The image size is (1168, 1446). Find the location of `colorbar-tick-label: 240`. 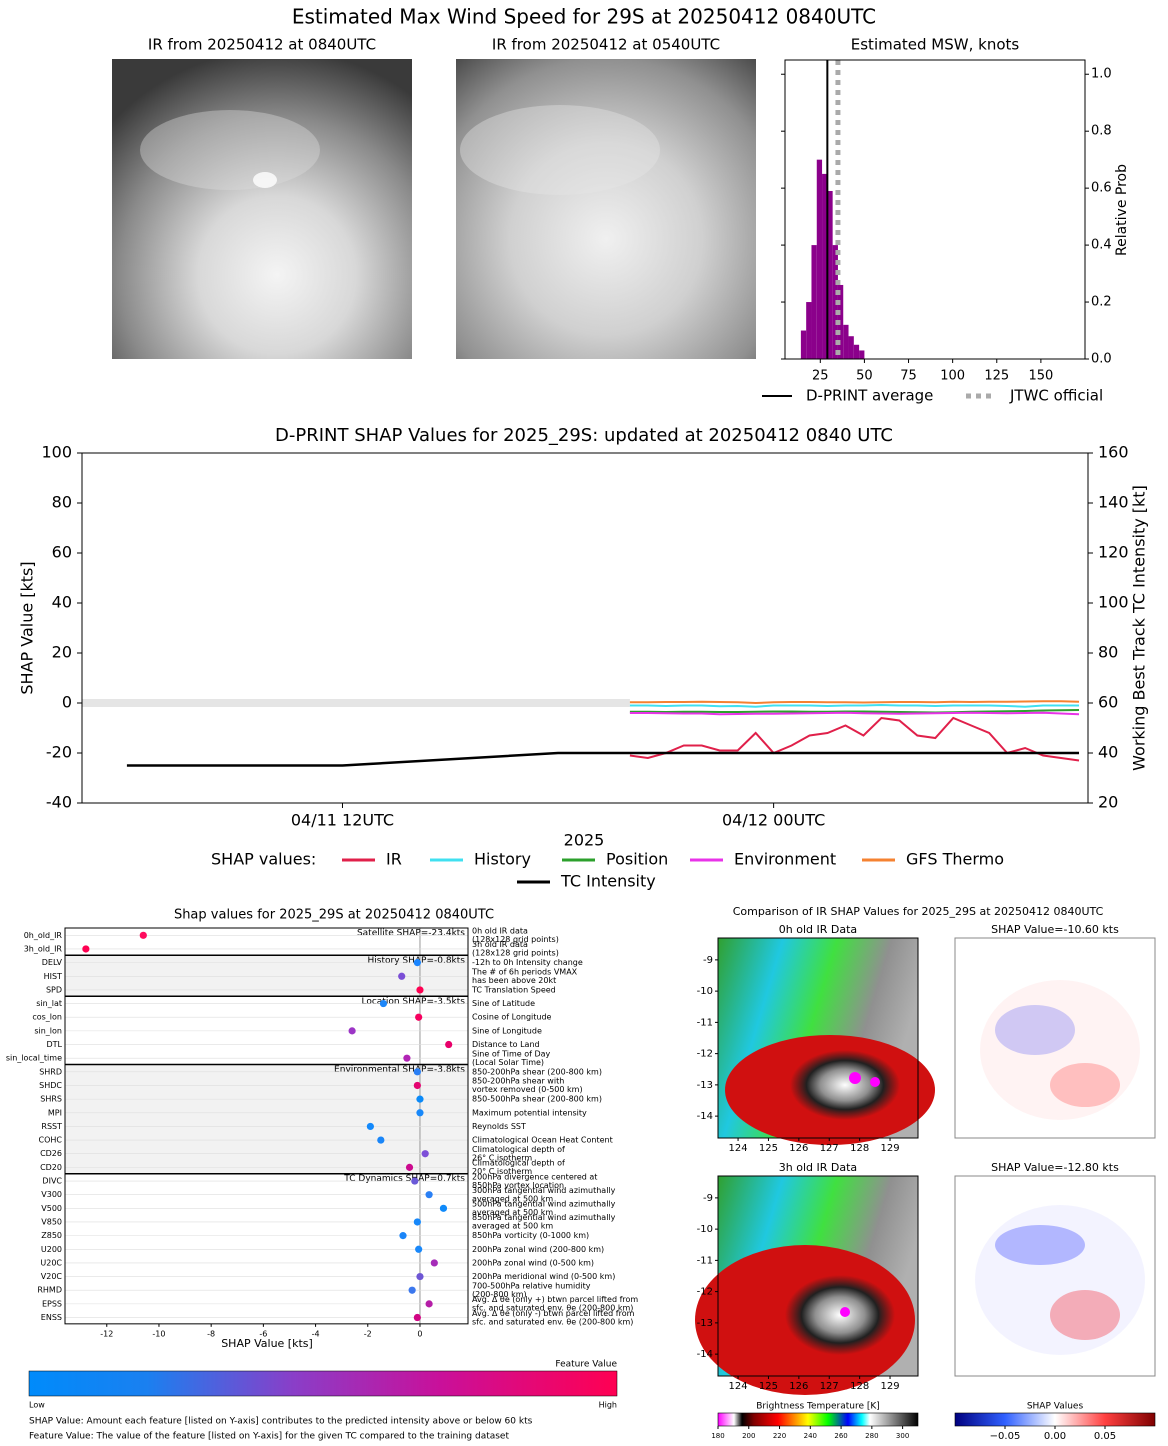

colorbar-tick-label: 240 is located at coordinates (810, 1436).